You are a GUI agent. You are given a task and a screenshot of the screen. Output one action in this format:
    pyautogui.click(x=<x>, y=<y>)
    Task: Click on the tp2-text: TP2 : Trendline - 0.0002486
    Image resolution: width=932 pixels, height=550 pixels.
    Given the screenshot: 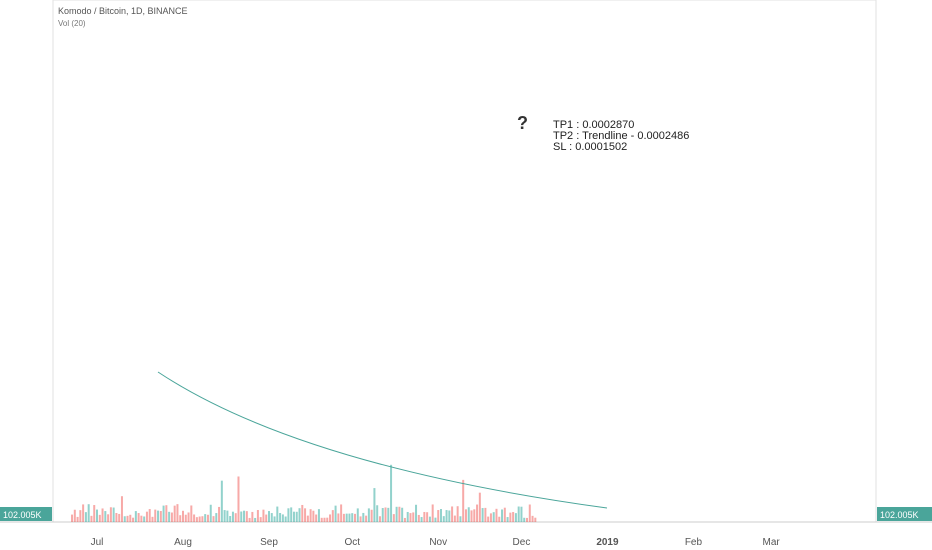 What is the action you would take?
    pyautogui.click(x=621, y=136)
    